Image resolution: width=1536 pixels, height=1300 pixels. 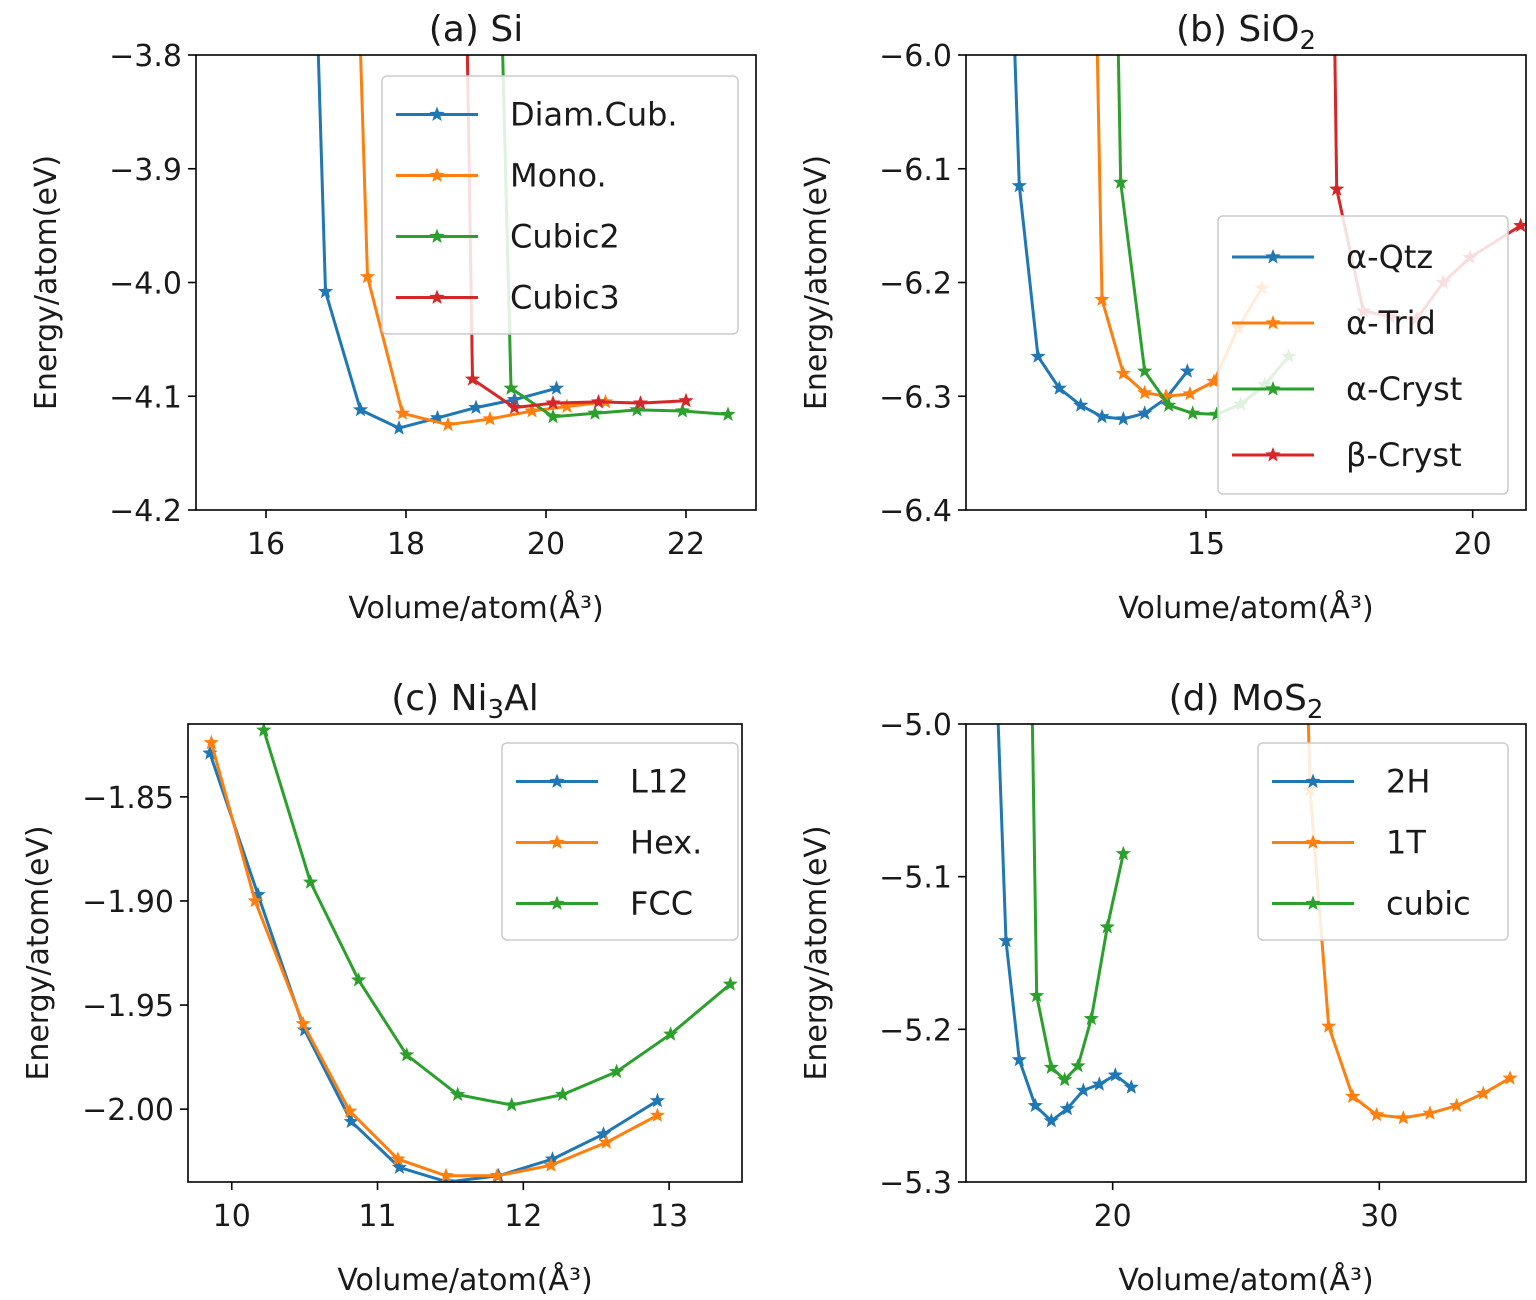 I want to click on panel-title-main: (d) MoS, so click(x=1238, y=698).